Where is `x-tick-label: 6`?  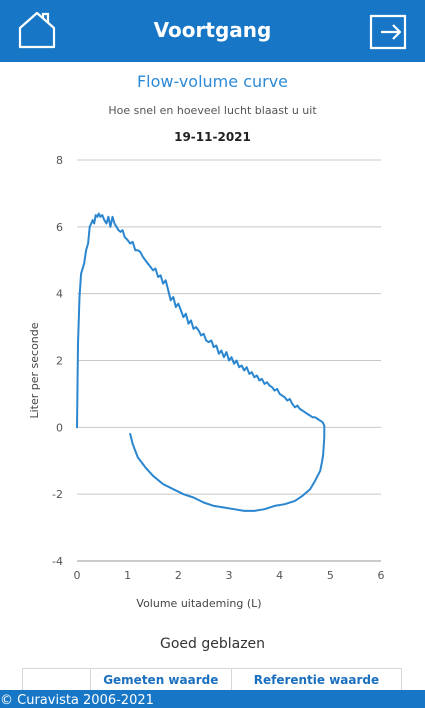
x-tick-label: 6 is located at coordinates (381, 575).